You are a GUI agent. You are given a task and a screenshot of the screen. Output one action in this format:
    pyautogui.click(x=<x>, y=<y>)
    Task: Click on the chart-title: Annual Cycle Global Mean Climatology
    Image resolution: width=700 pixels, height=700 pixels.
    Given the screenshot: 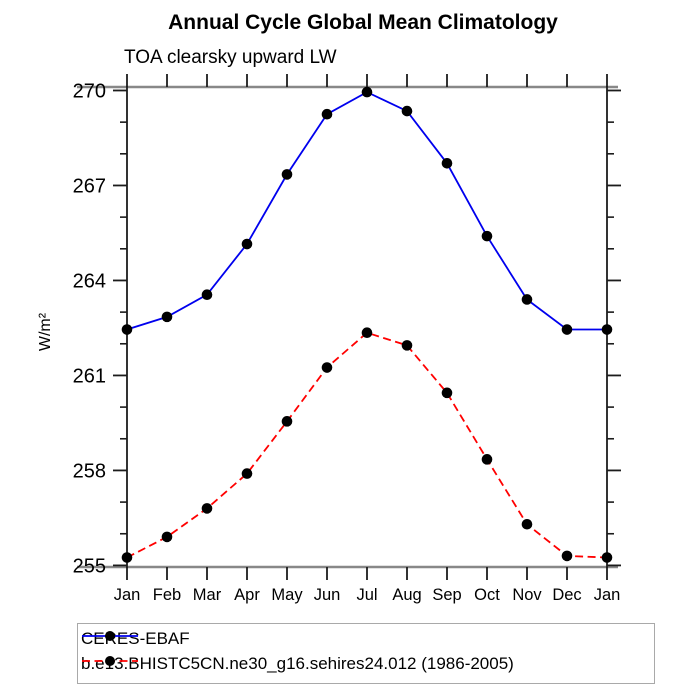 What is the action you would take?
    pyautogui.click(x=363, y=22)
    